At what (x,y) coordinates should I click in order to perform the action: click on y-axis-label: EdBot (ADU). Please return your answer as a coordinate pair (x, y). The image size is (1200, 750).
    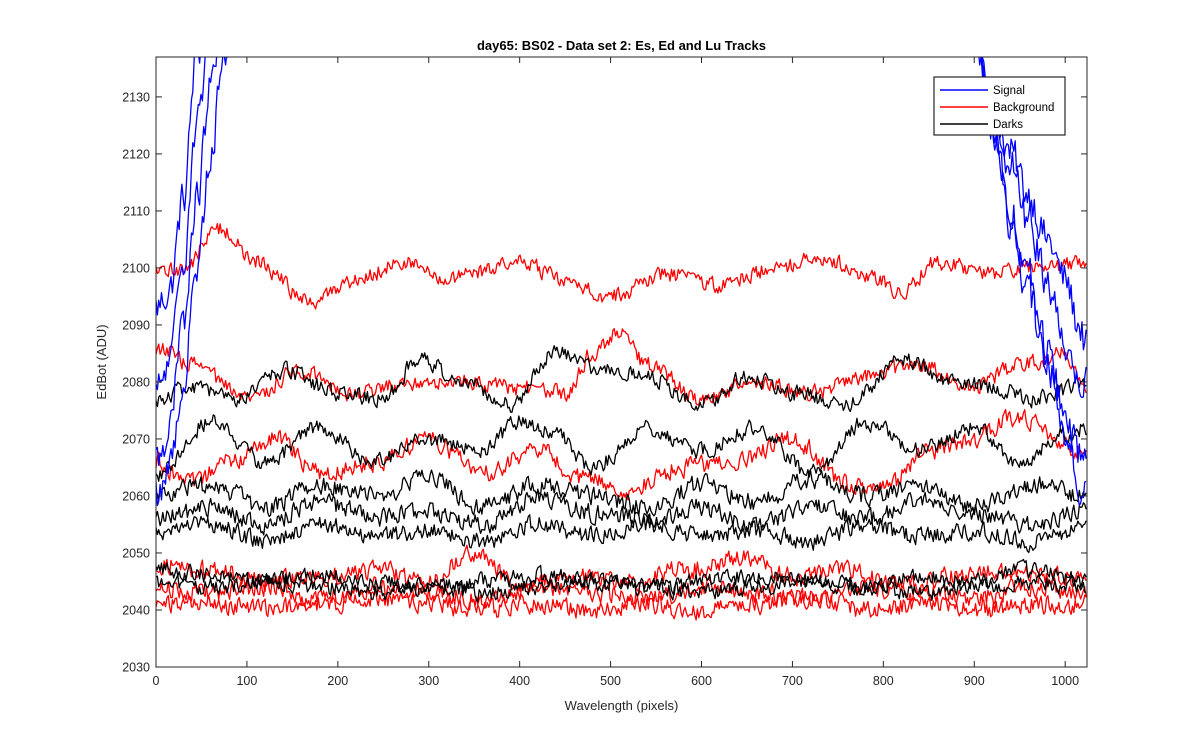
    Looking at the image, I should click on (101, 361).